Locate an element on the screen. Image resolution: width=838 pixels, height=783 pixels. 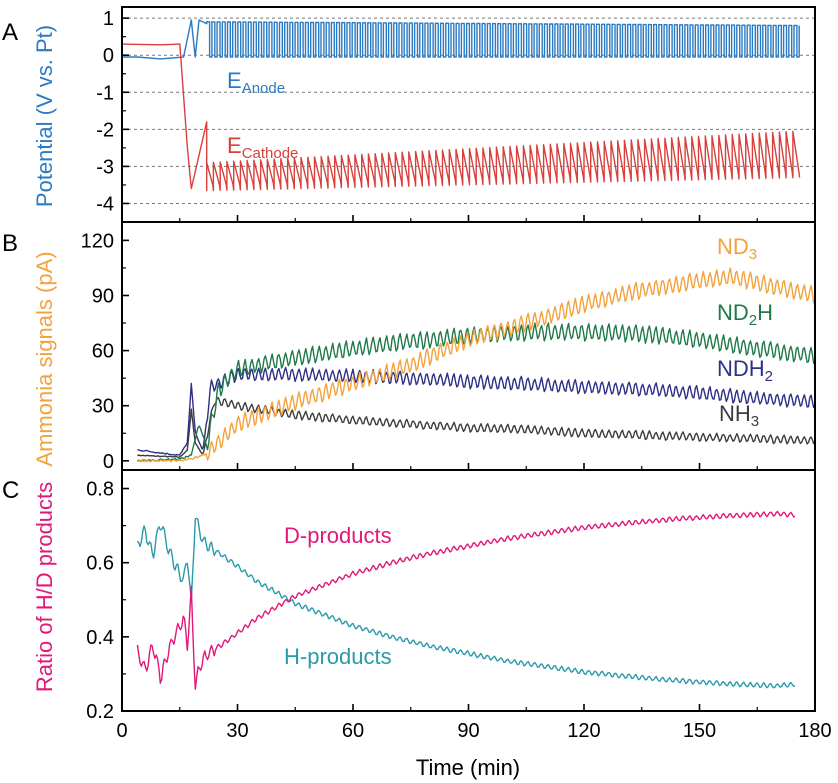
label-nh3-sub: 3 is located at coordinates (755, 421).